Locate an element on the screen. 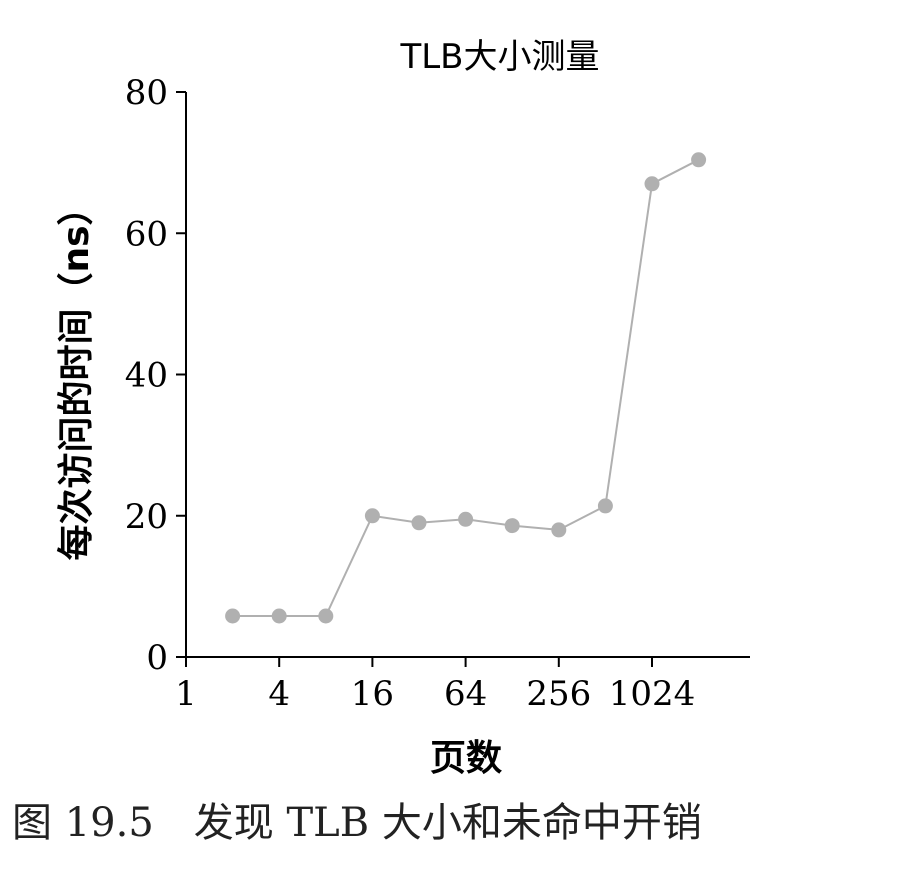 Image resolution: width=923 pixels, height=877 pixels. x-tick-label: 16 is located at coordinates (372, 694).